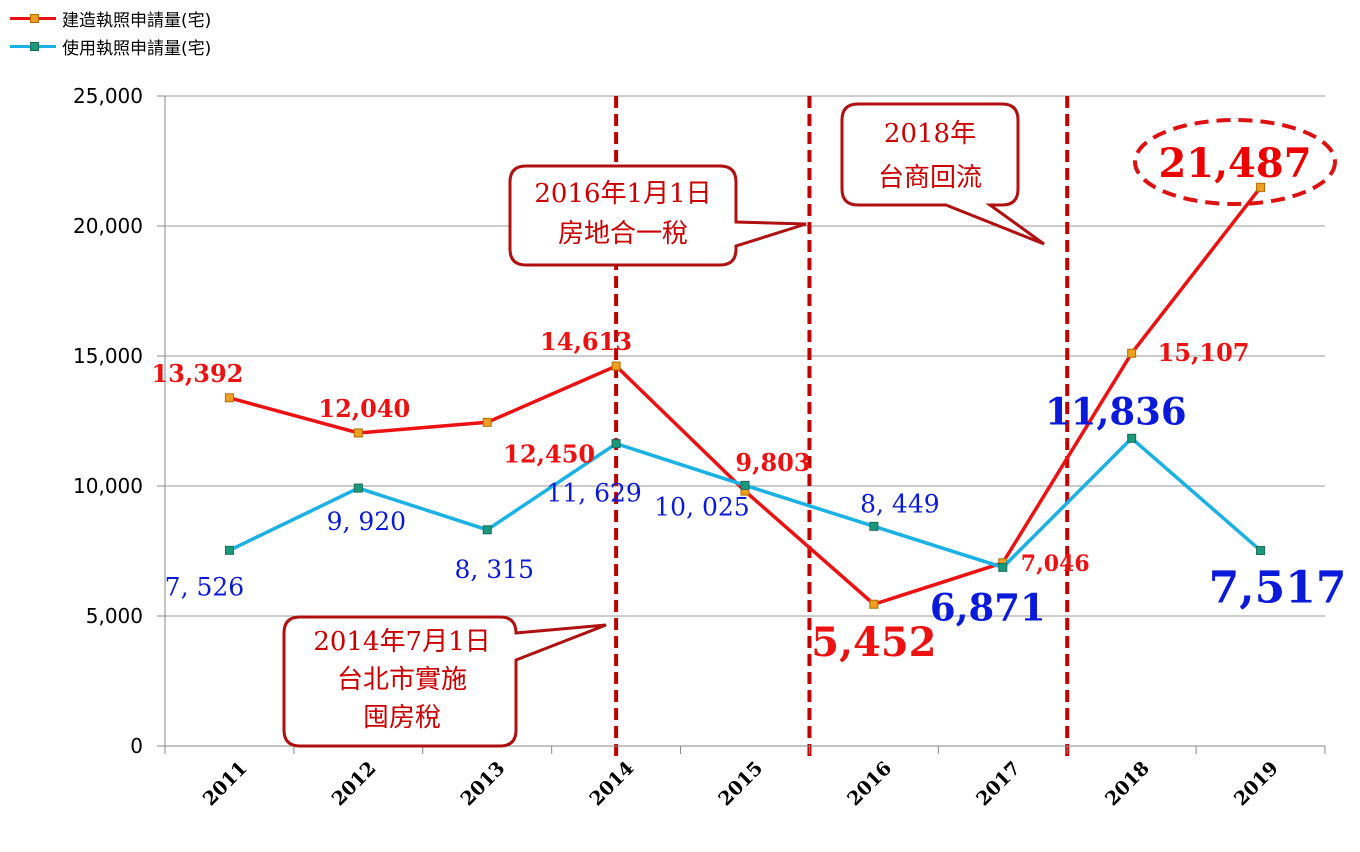 The width and height of the screenshot is (1360, 852). Describe the element at coordinates (740, 783) in the screenshot. I see `x-tick-label: 2015` at that location.